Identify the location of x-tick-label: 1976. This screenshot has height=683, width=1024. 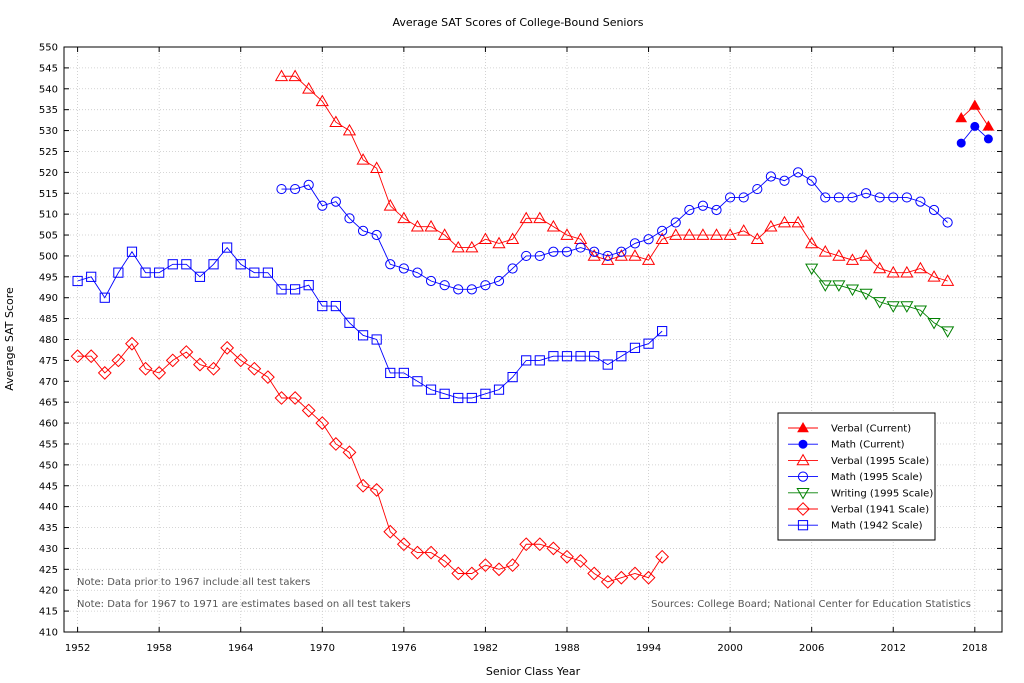
(403, 648).